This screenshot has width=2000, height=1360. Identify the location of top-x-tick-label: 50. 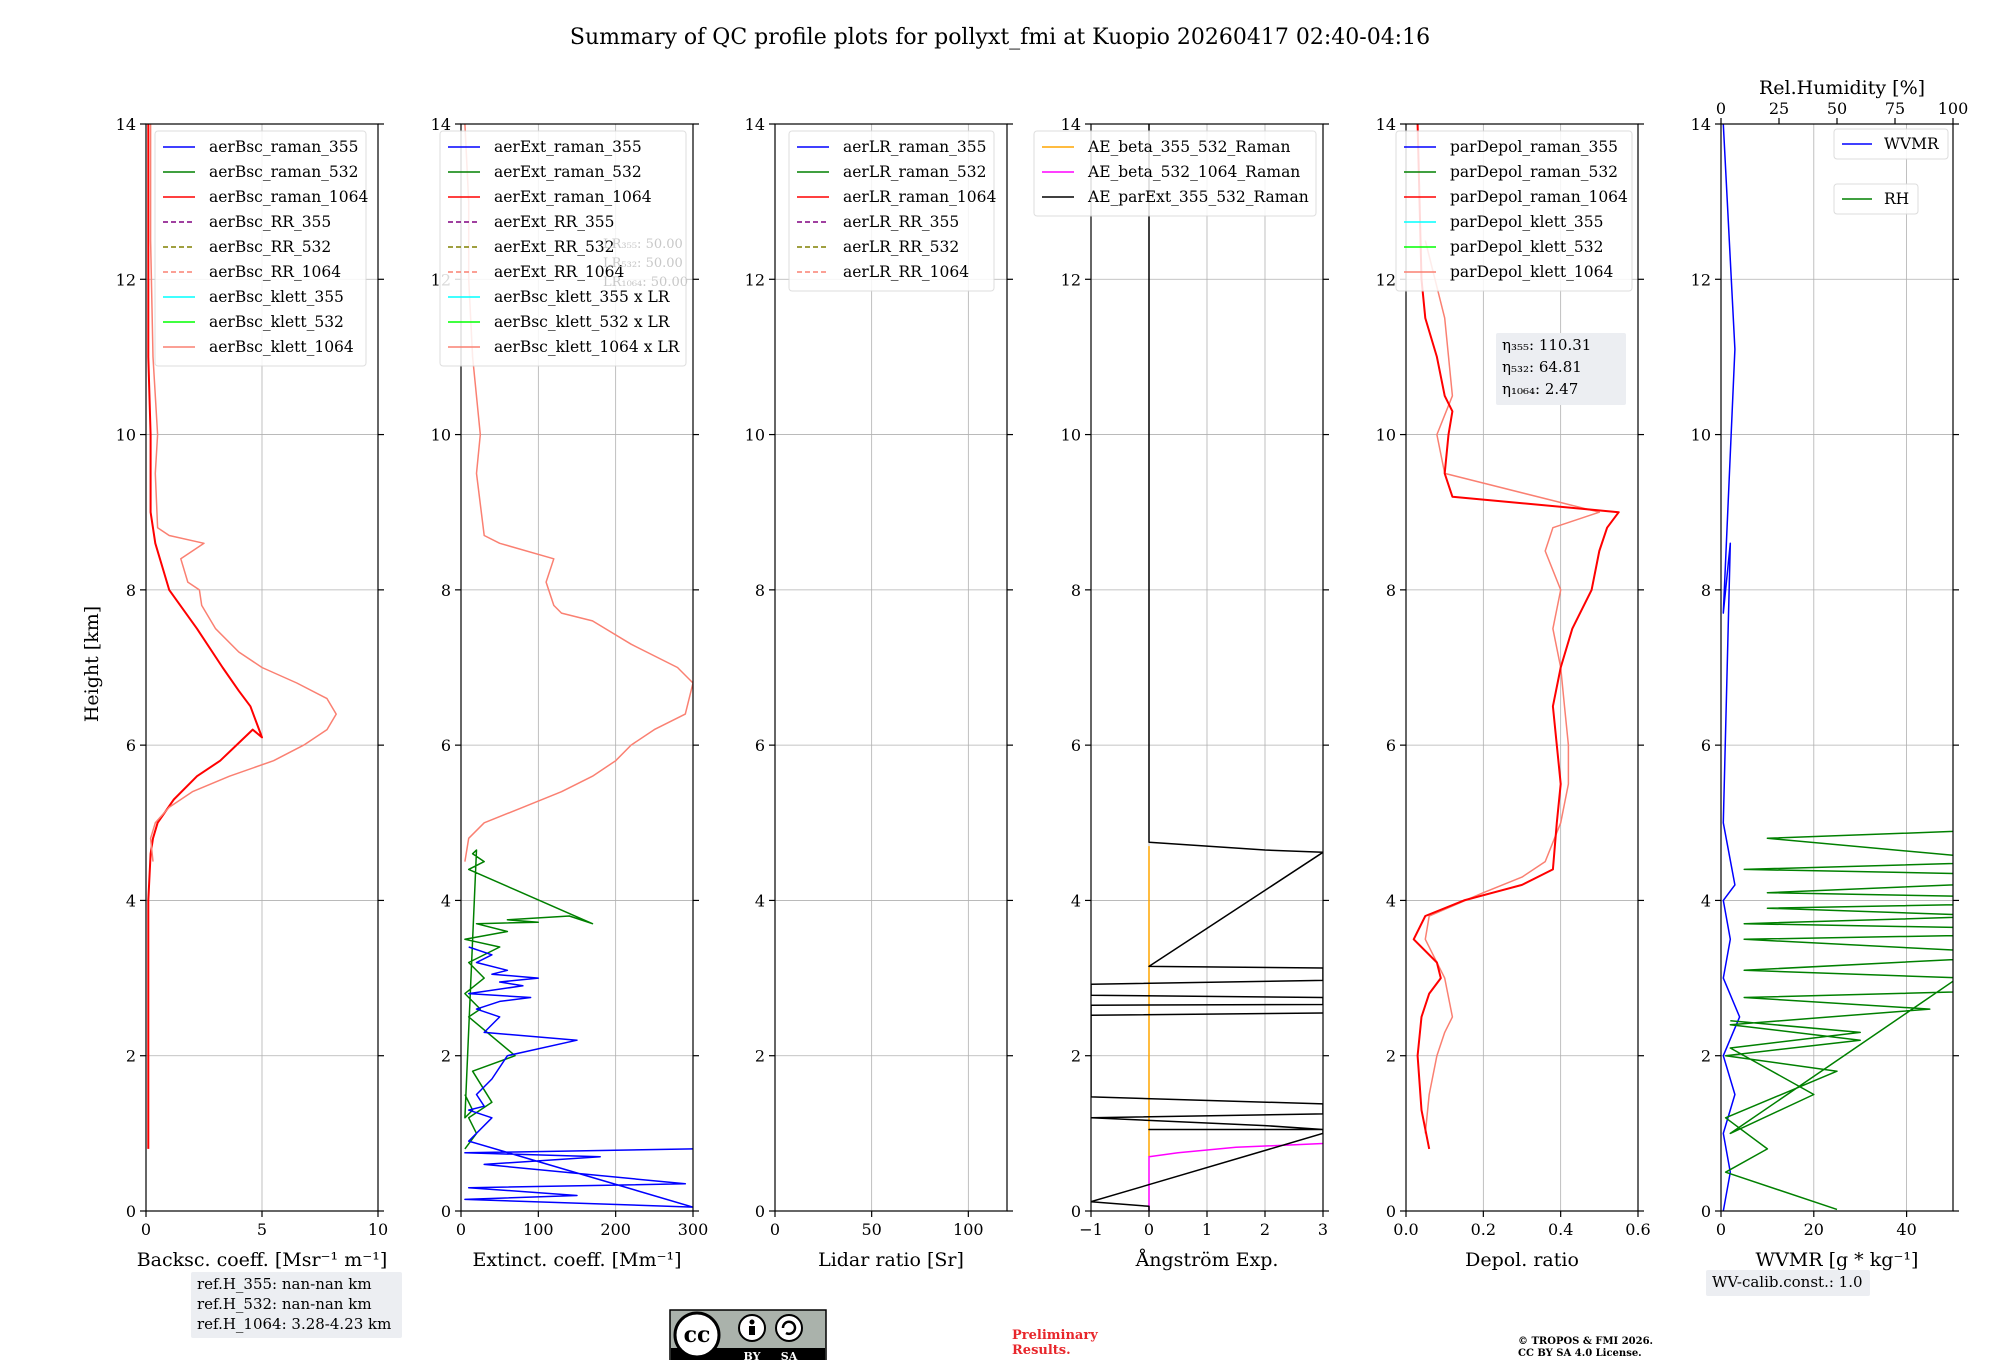
(1837, 108).